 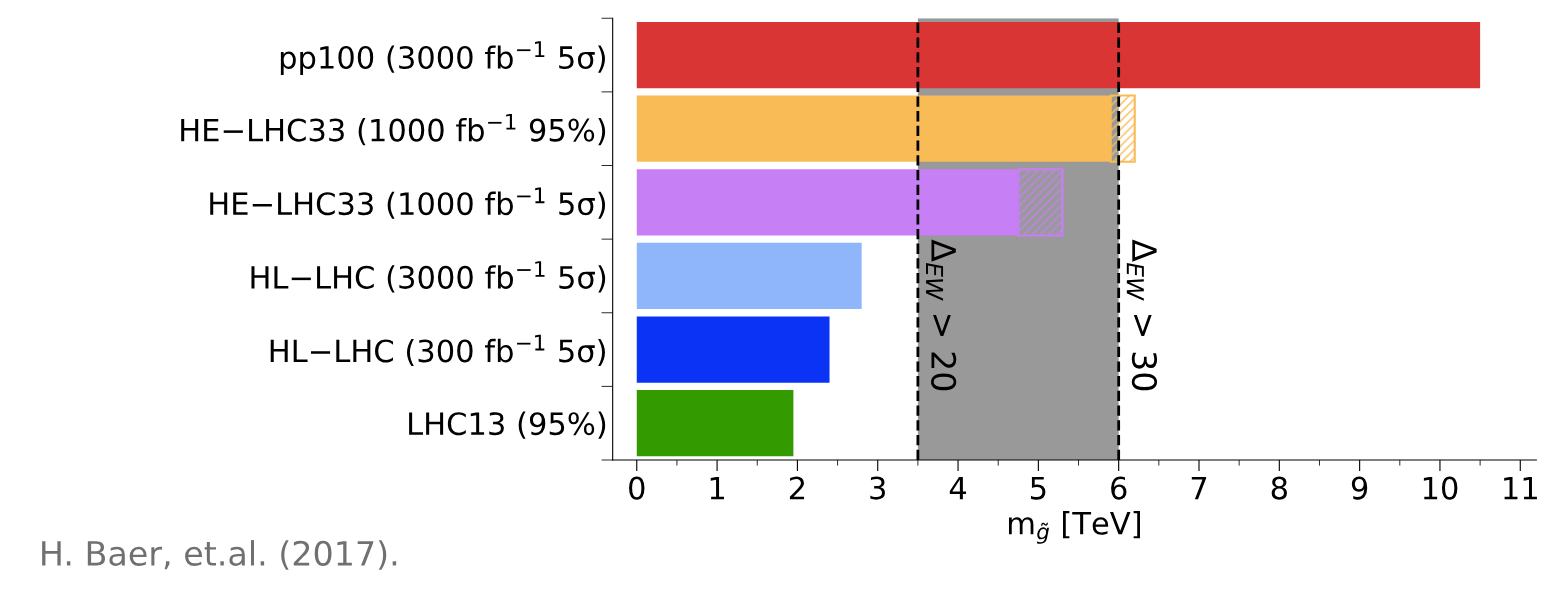 What do you see at coordinates (408, 203) in the screenshot?
I see `y-tick-label: HE−LHC33 (1000 fb$^{−1}$ 5σ)` at bounding box center [408, 203].